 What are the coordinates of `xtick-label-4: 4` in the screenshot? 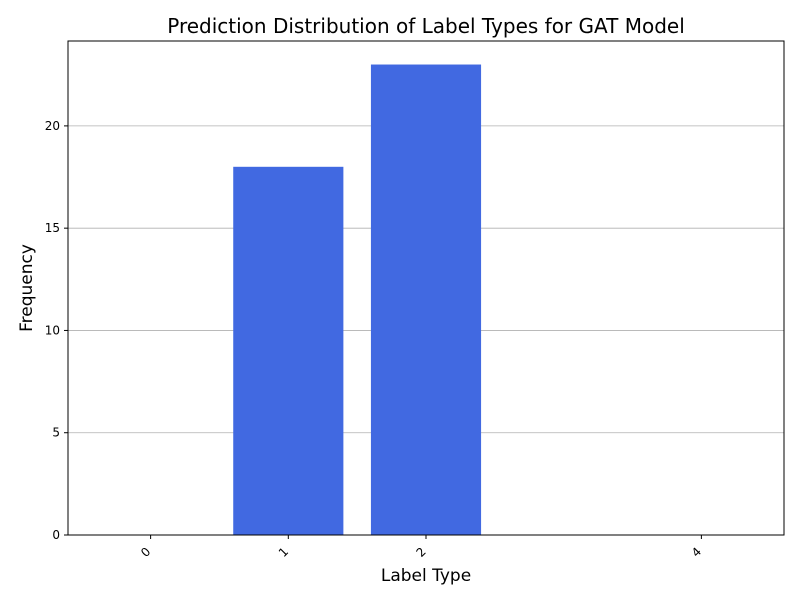 It's located at (696, 552).